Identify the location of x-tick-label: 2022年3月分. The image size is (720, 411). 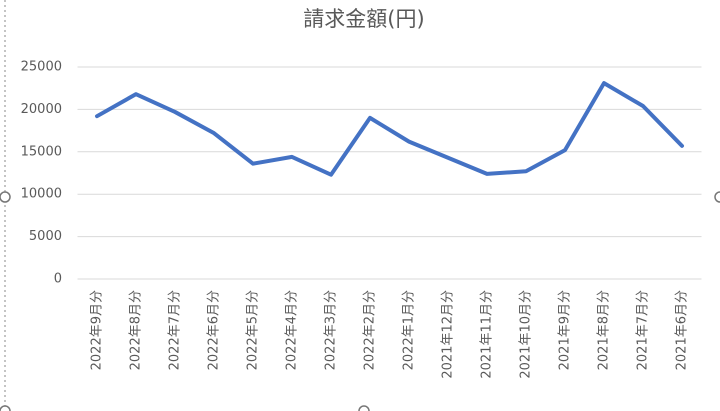
(331, 330).